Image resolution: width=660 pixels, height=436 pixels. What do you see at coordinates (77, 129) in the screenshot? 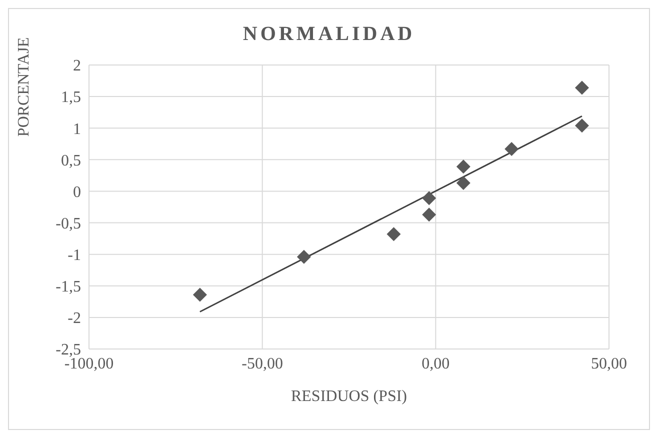
I see `y-tick-label: 1` at bounding box center [77, 129].